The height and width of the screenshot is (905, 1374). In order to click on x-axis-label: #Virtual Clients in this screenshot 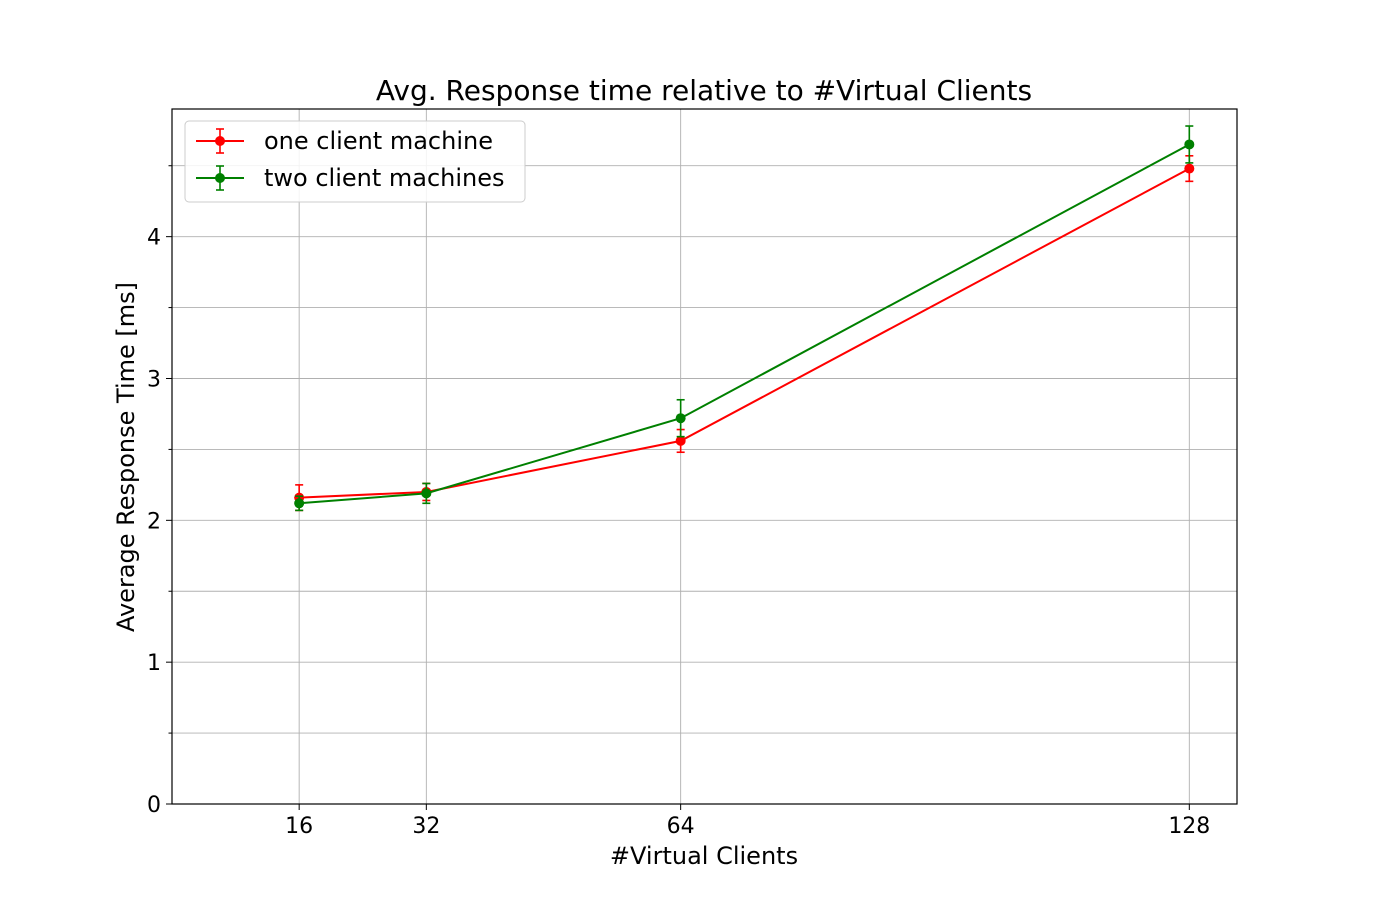, I will do `click(704, 856)`.